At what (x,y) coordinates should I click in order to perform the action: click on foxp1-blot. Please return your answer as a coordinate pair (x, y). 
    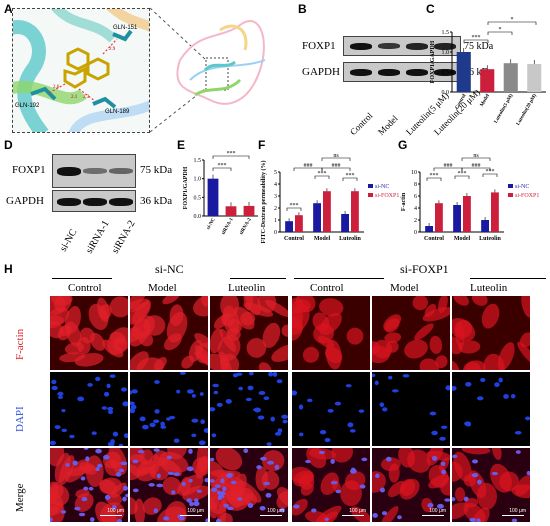
    Looking at the image, I should click on (402, 46).